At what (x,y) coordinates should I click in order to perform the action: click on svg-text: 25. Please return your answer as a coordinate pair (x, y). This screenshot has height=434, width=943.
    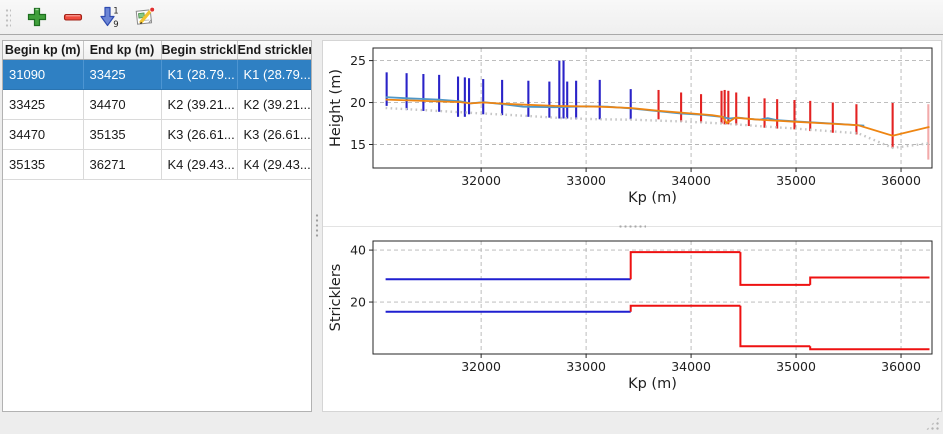
    Looking at the image, I should click on (358, 60).